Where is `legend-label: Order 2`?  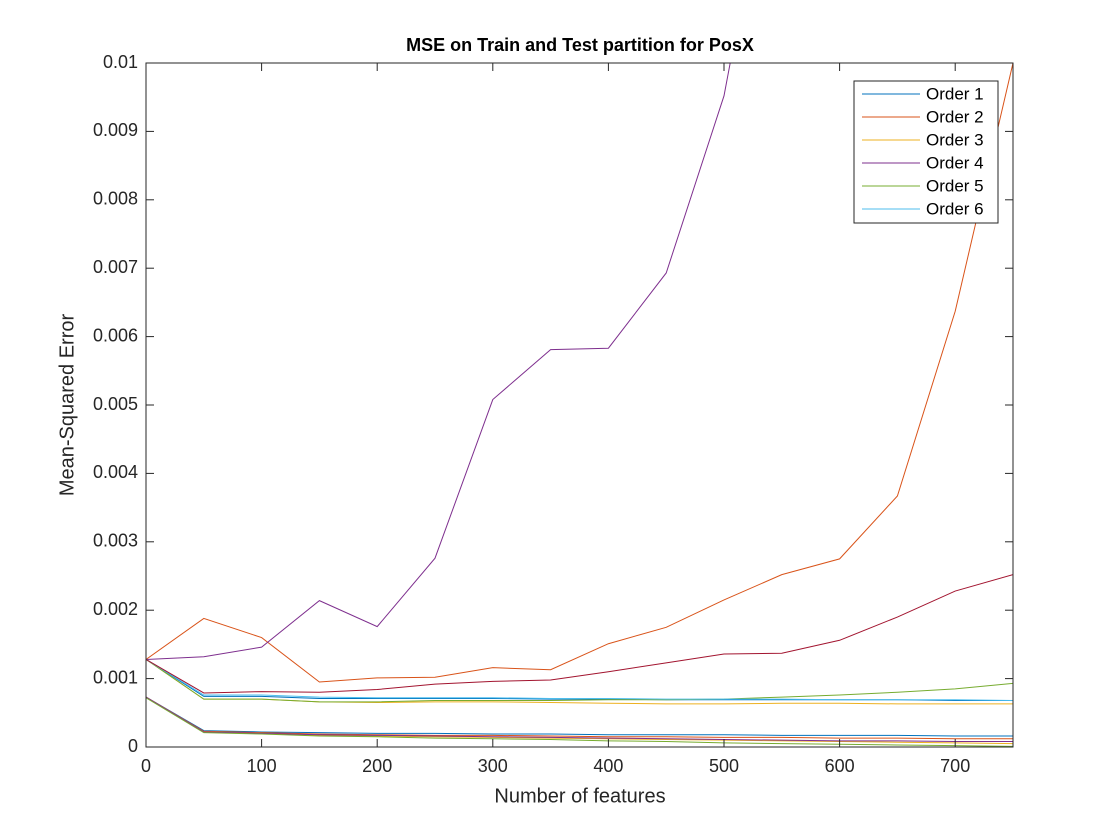
legend-label: Order 2 is located at coordinates (955, 116).